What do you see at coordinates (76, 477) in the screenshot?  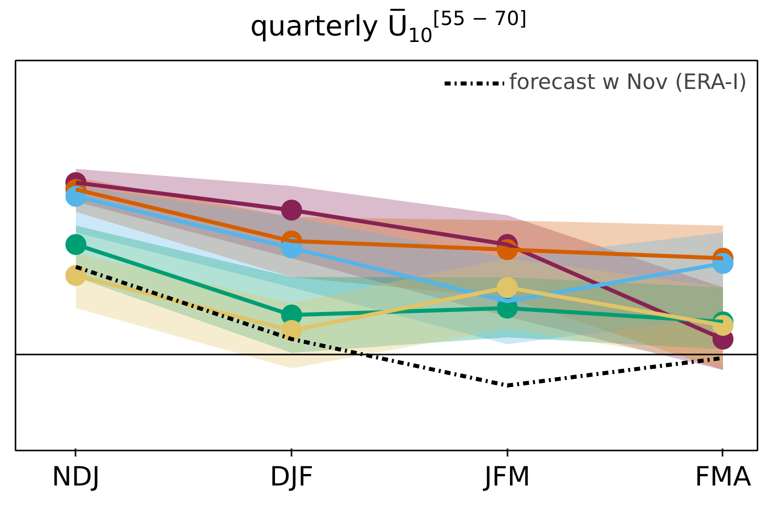 I see `x-tick-label: NDJ` at bounding box center [76, 477].